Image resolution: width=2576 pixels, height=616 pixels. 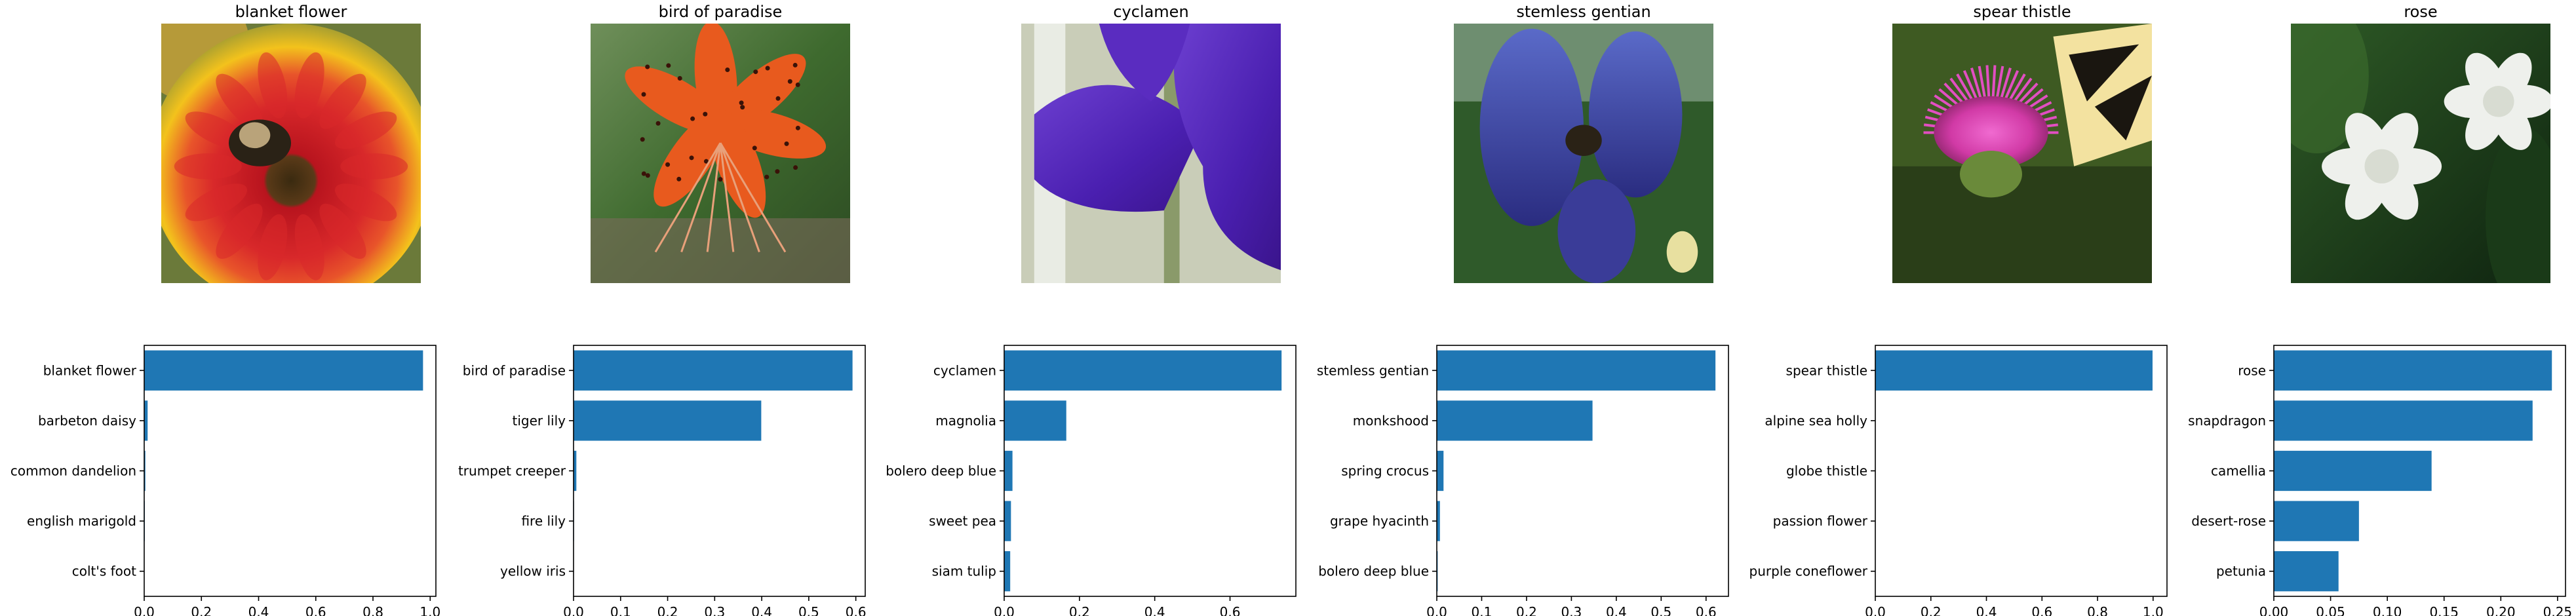 What do you see at coordinates (1379, 521) in the screenshot?
I see `y-tick-label: grape hyacinth` at bounding box center [1379, 521].